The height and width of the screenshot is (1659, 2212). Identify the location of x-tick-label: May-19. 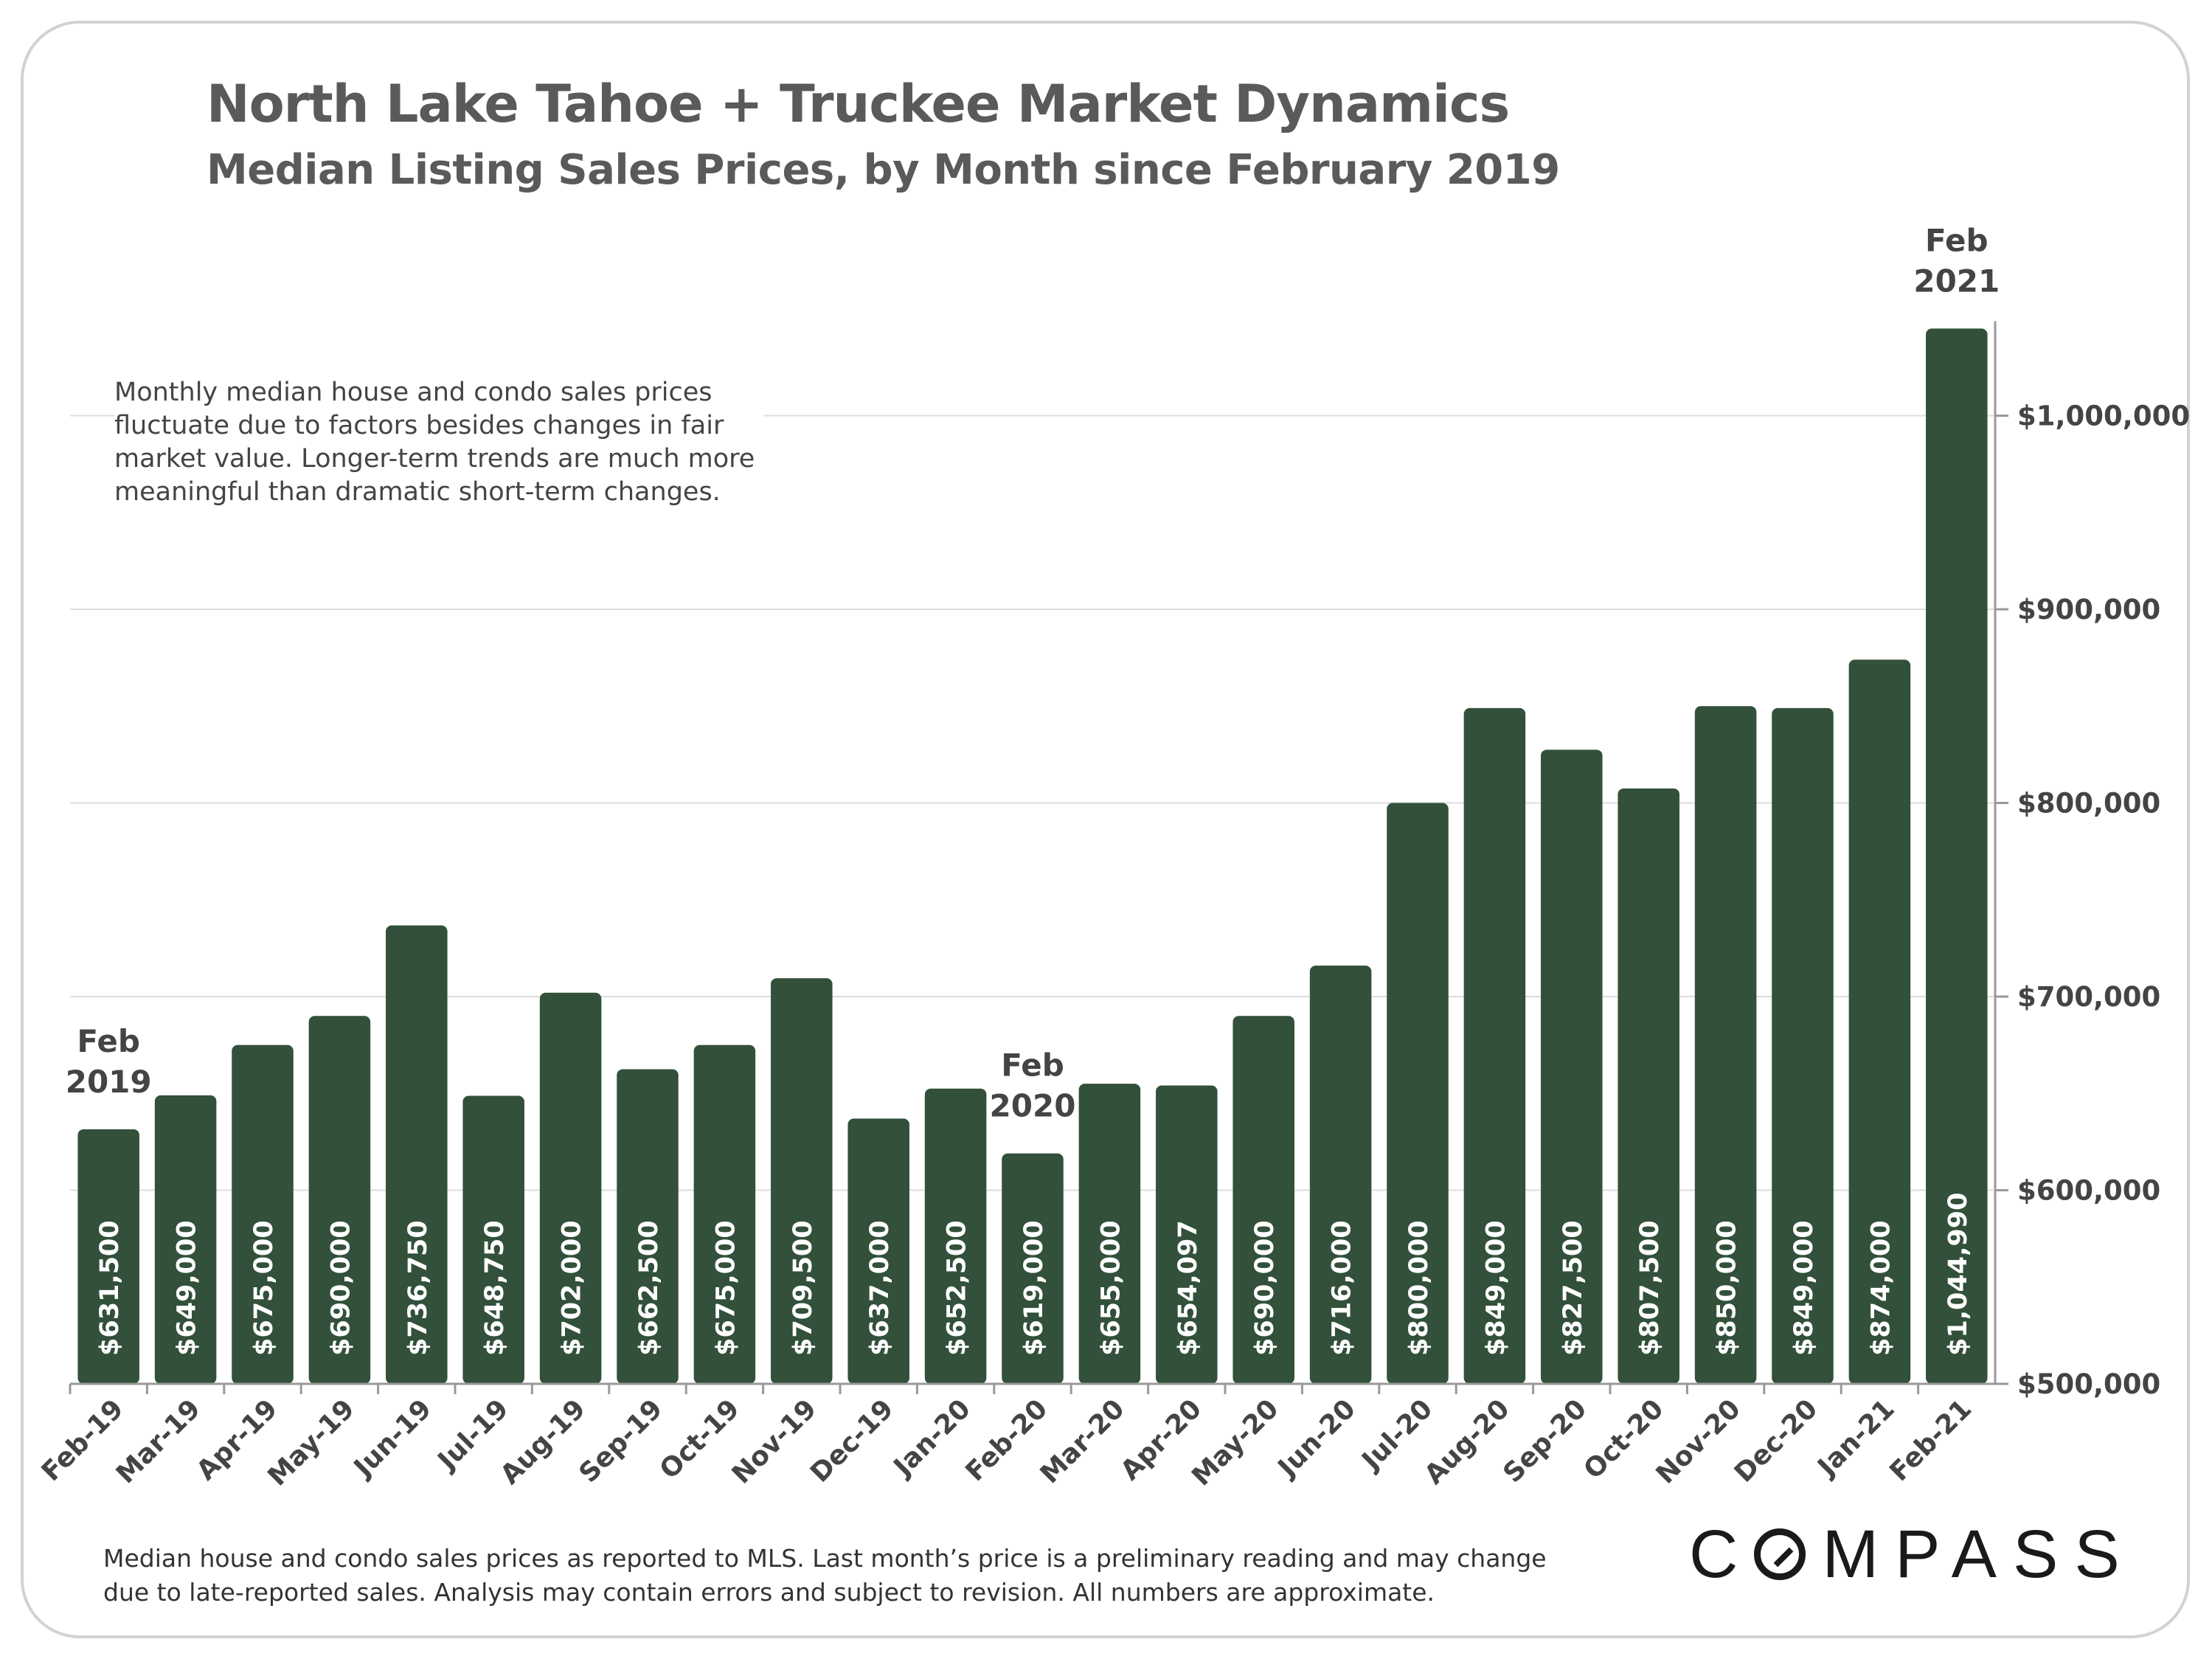
(311, 1442).